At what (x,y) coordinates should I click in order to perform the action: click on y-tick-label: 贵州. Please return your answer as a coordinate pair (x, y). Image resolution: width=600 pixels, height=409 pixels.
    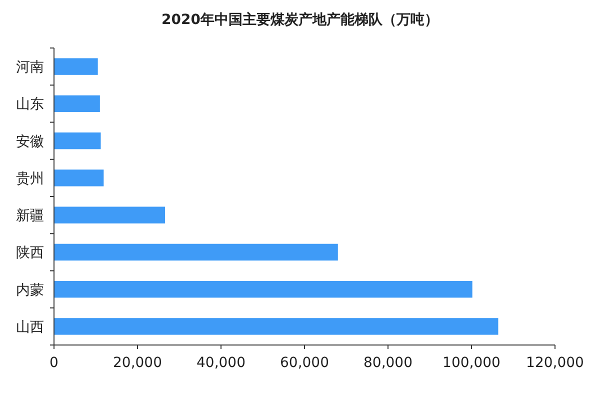
    Looking at the image, I should click on (30, 178).